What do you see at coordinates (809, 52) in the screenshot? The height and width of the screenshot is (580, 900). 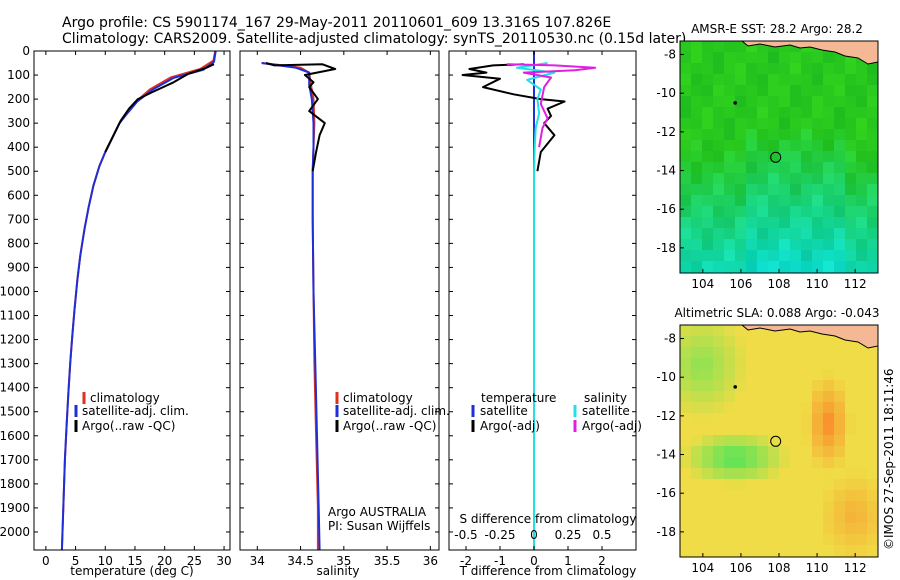 I see `sst-land-mass` at bounding box center [809, 52].